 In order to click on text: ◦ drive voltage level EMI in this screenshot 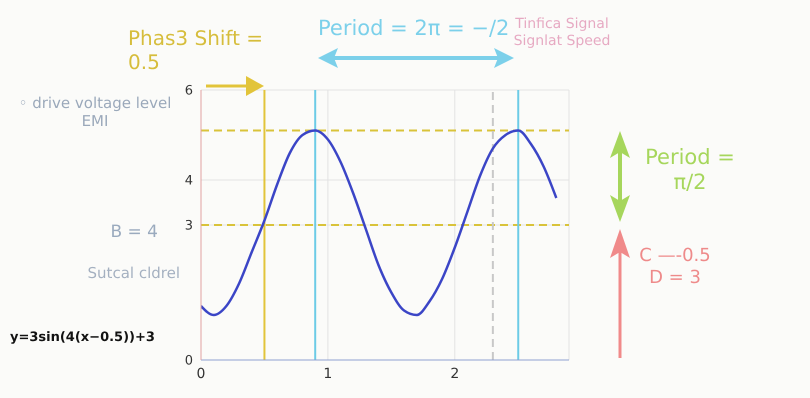, I will do `click(95, 112)`.